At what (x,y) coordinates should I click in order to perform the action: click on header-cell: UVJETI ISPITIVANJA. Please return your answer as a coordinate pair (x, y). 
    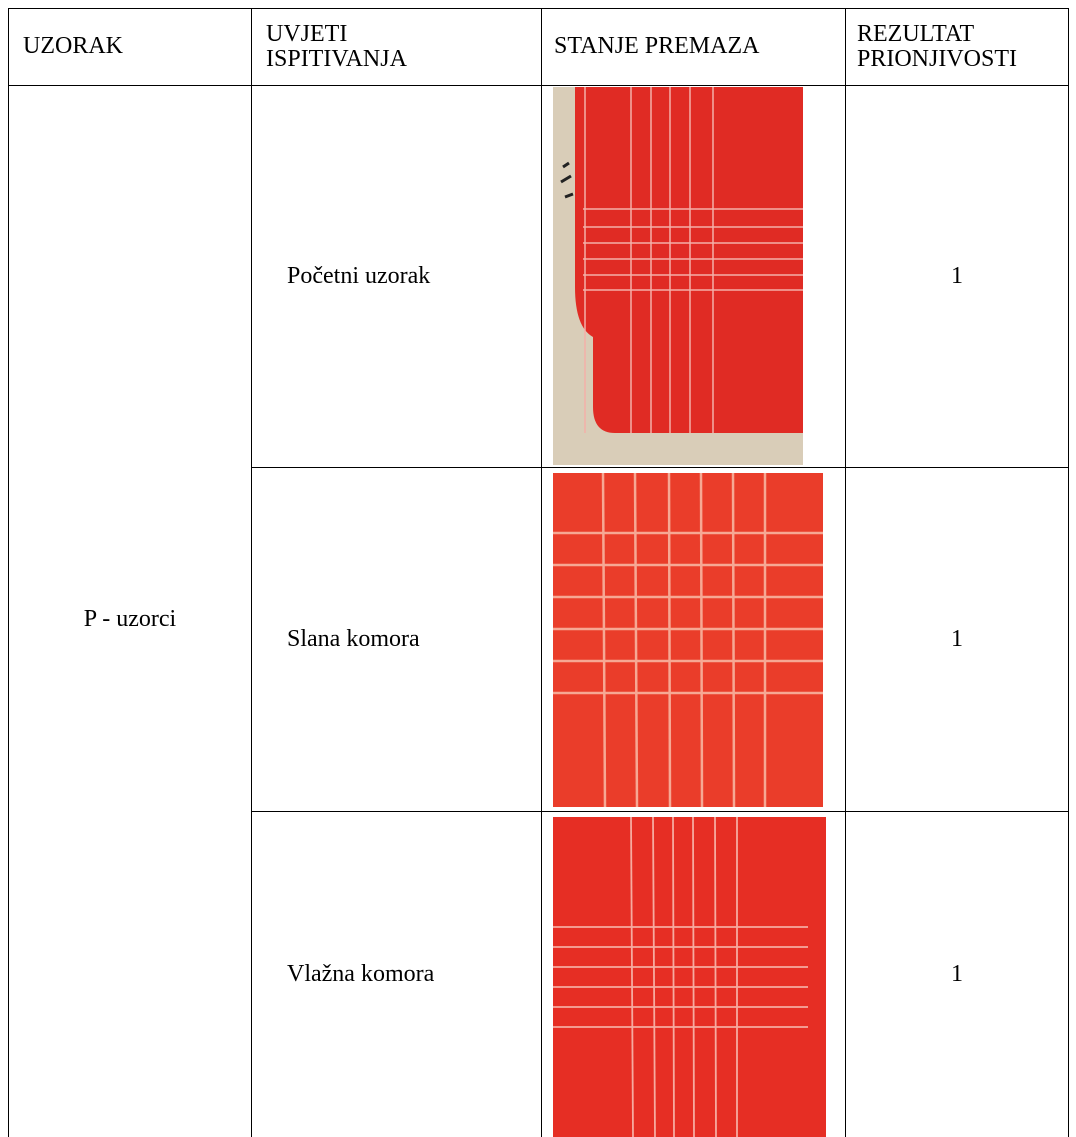
    Looking at the image, I should click on (396, 47).